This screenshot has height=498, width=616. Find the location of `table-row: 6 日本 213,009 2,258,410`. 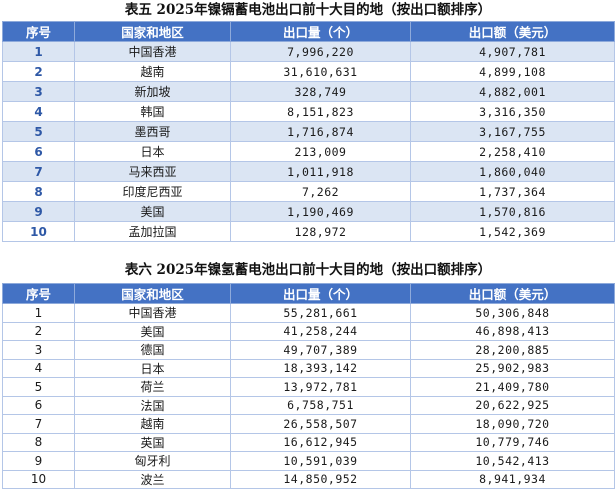

table-row: 6 日本 213,009 2,258,410 is located at coordinates (308, 151).